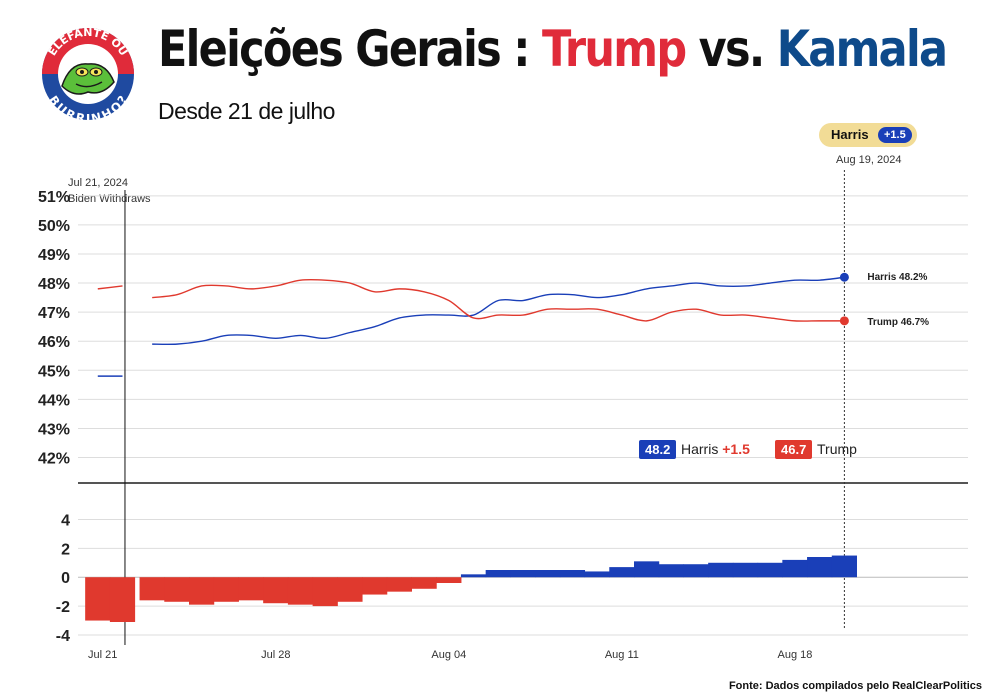  Describe the element at coordinates (54, 313) in the screenshot. I see `top-y-tick-label: 47%` at that location.